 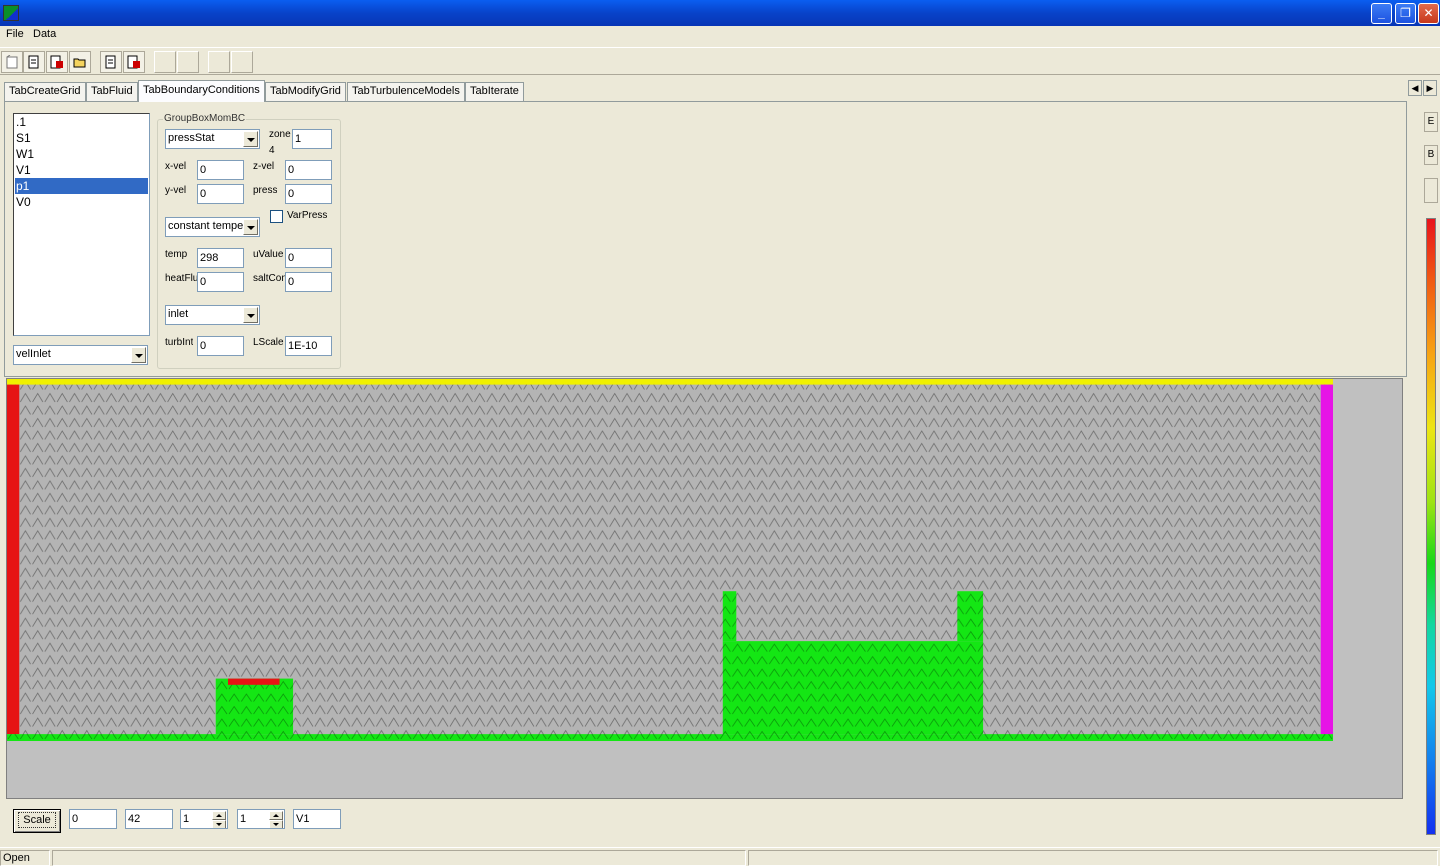 I want to click on lscale-label: LScale, so click(x=268, y=342).